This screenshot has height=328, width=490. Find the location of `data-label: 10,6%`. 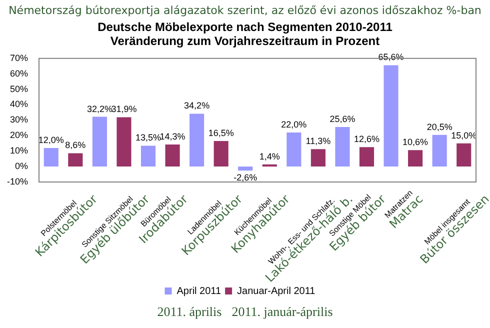

data-label: 10,6% is located at coordinates (415, 142).